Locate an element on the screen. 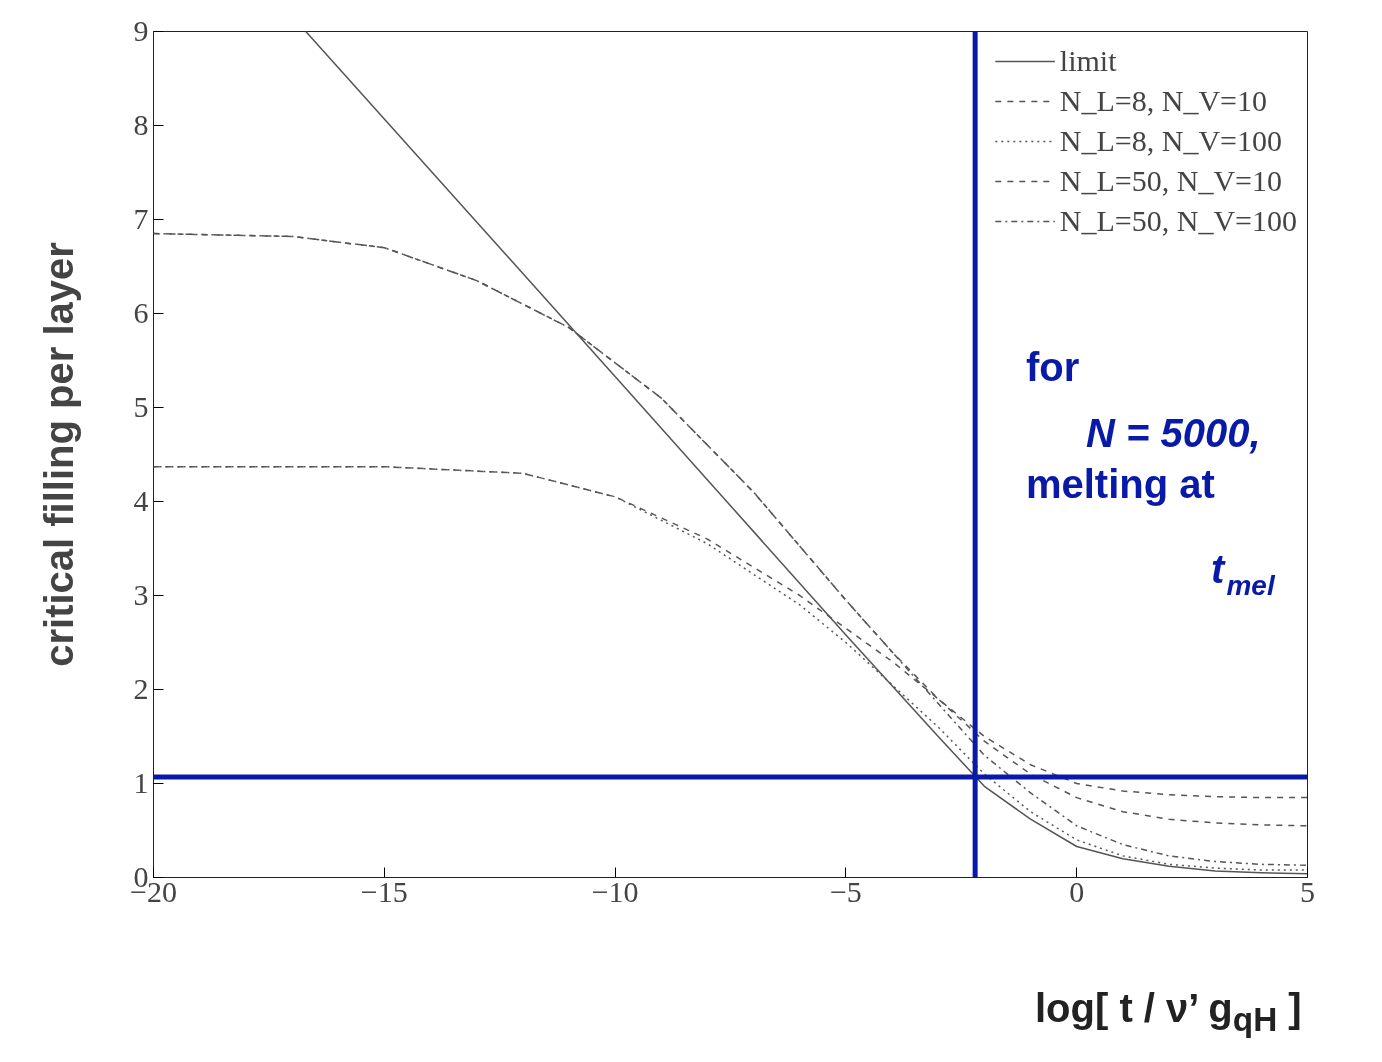 The width and height of the screenshot is (1382, 1062). y-tick-label: 4 is located at coordinates (141, 500).